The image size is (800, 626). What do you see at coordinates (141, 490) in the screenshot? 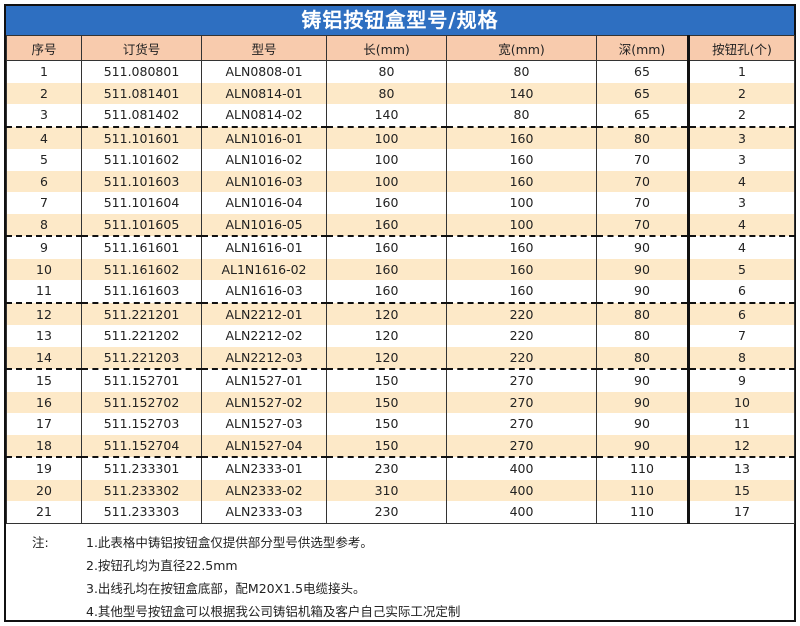
I see `cell-order-no: 511.233302` at bounding box center [141, 490].